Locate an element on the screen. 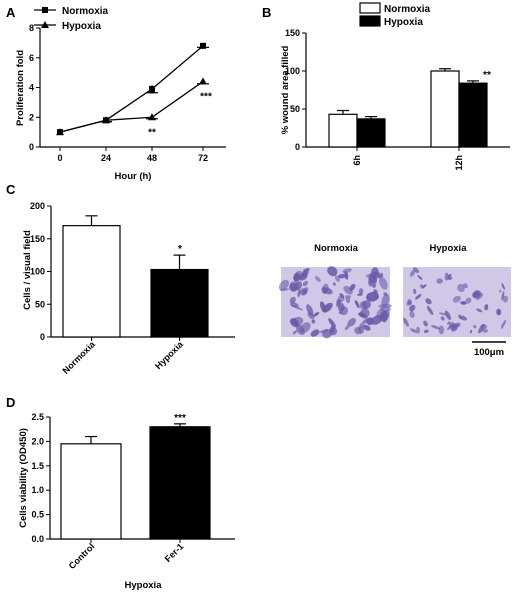 Image resolution: width=517 pixels, height=594 pixels. panel-a-x-axis-label: Hour (h) is located at coordinates (133, 176).